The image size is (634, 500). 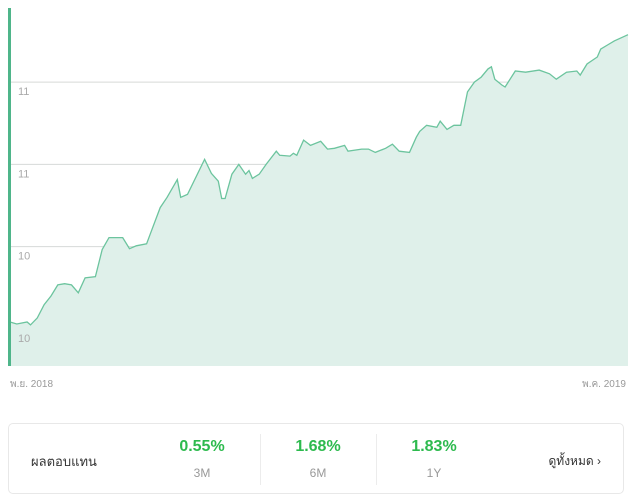 What do you see at coordinates (434, 473) in the screenshot?
I see `return-period: 1Y` at bounding box center [434, 473].